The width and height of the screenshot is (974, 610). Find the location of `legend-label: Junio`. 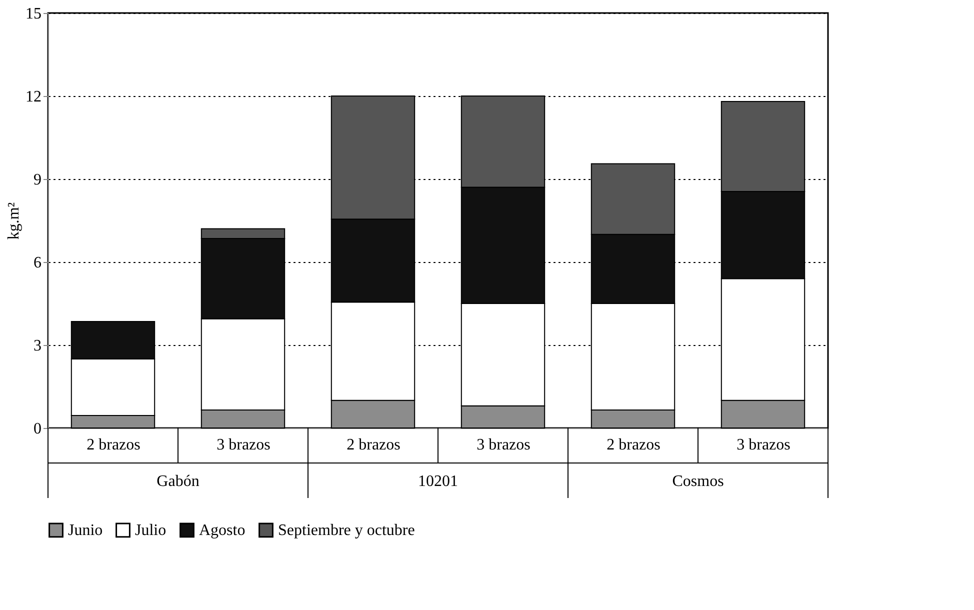

legend-label: Junio is located at coordinates (85, 531).